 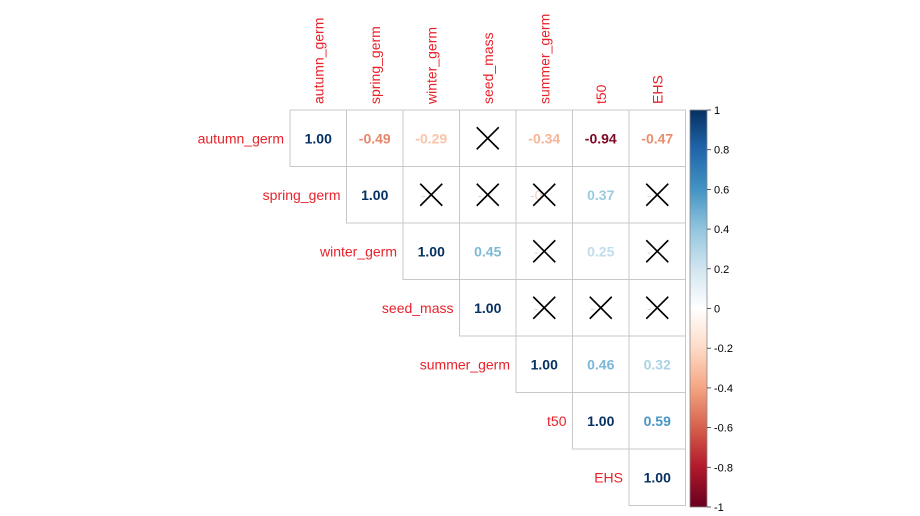 What do you see at coordinates (711, 309) in the screenshot?
I see `colorbar: 1 0.8 0.6 0.4 0.2 0 -0.2 -0.4 -0.6 -0.8 -1` at bounding box center [711, 309].